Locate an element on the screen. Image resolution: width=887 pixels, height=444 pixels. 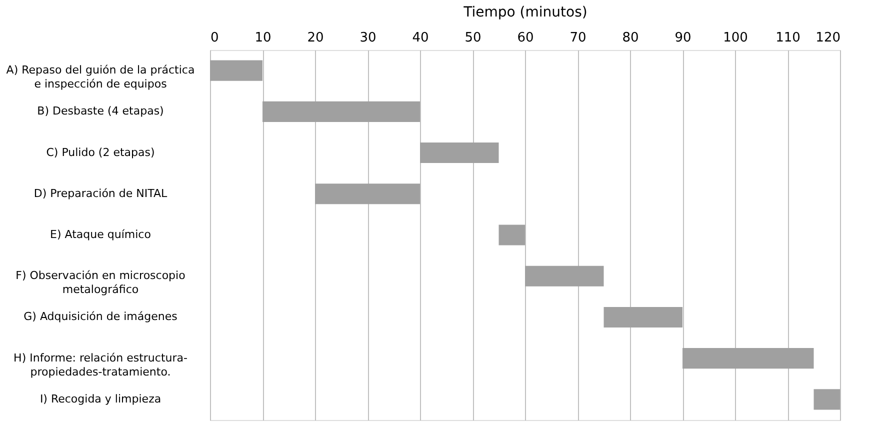
x-tick-label: 20 is located at coordinates (315, 38).